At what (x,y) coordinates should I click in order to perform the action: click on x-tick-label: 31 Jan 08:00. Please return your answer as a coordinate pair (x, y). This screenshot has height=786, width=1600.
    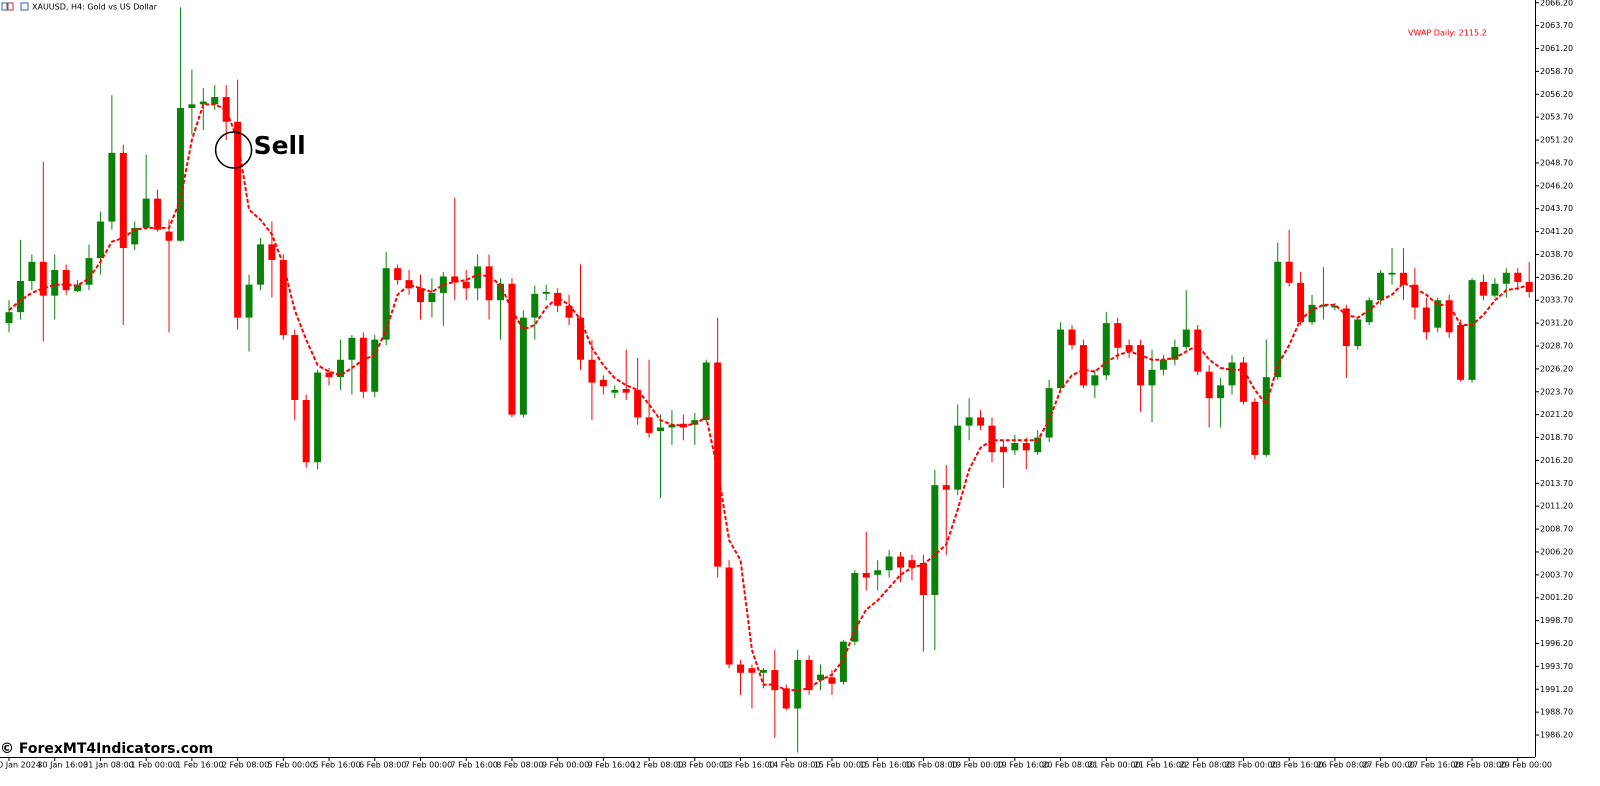
    Looking at the image, I should click on (108, 765).